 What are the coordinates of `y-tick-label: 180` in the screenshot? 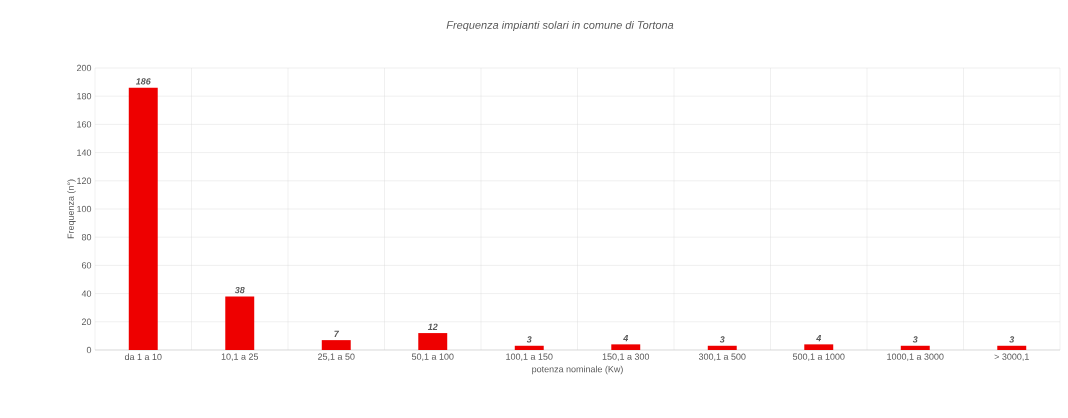 It's located at (84, 96).